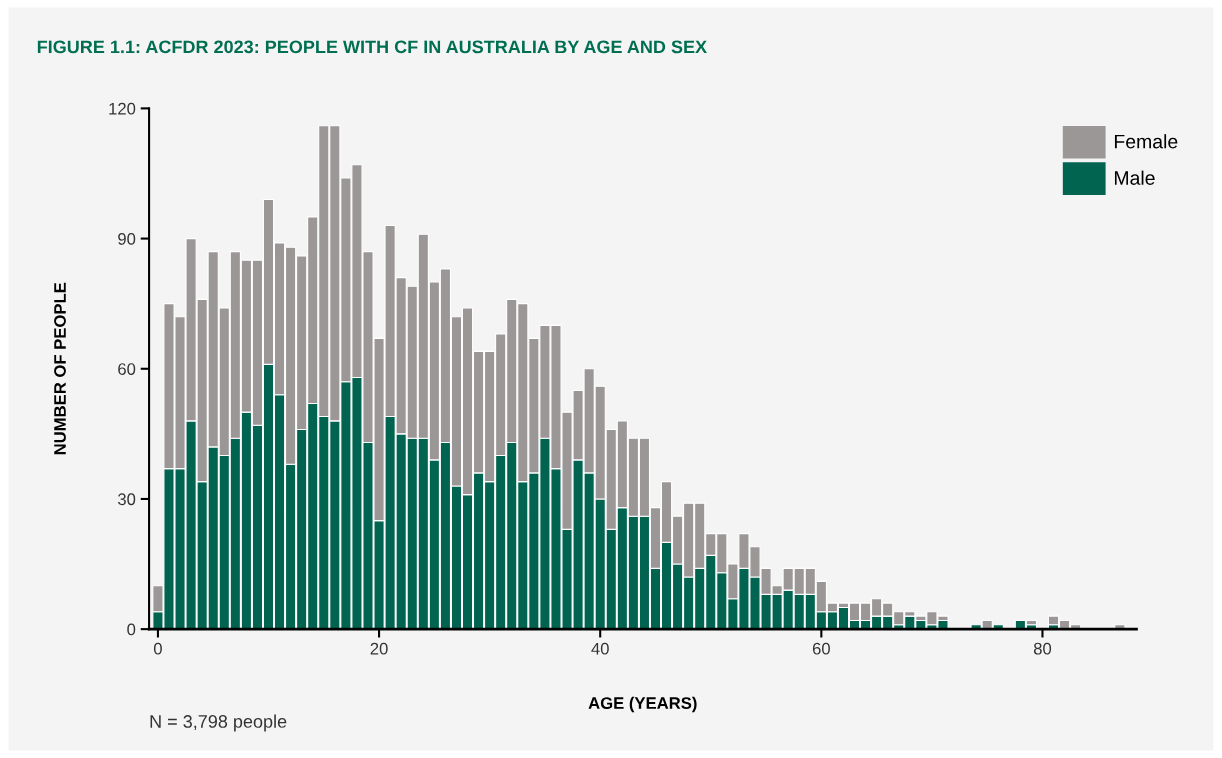  Describe the element at coordinates (157, 648) in the screenshot. I see `x-tick-label: 0` at that location.